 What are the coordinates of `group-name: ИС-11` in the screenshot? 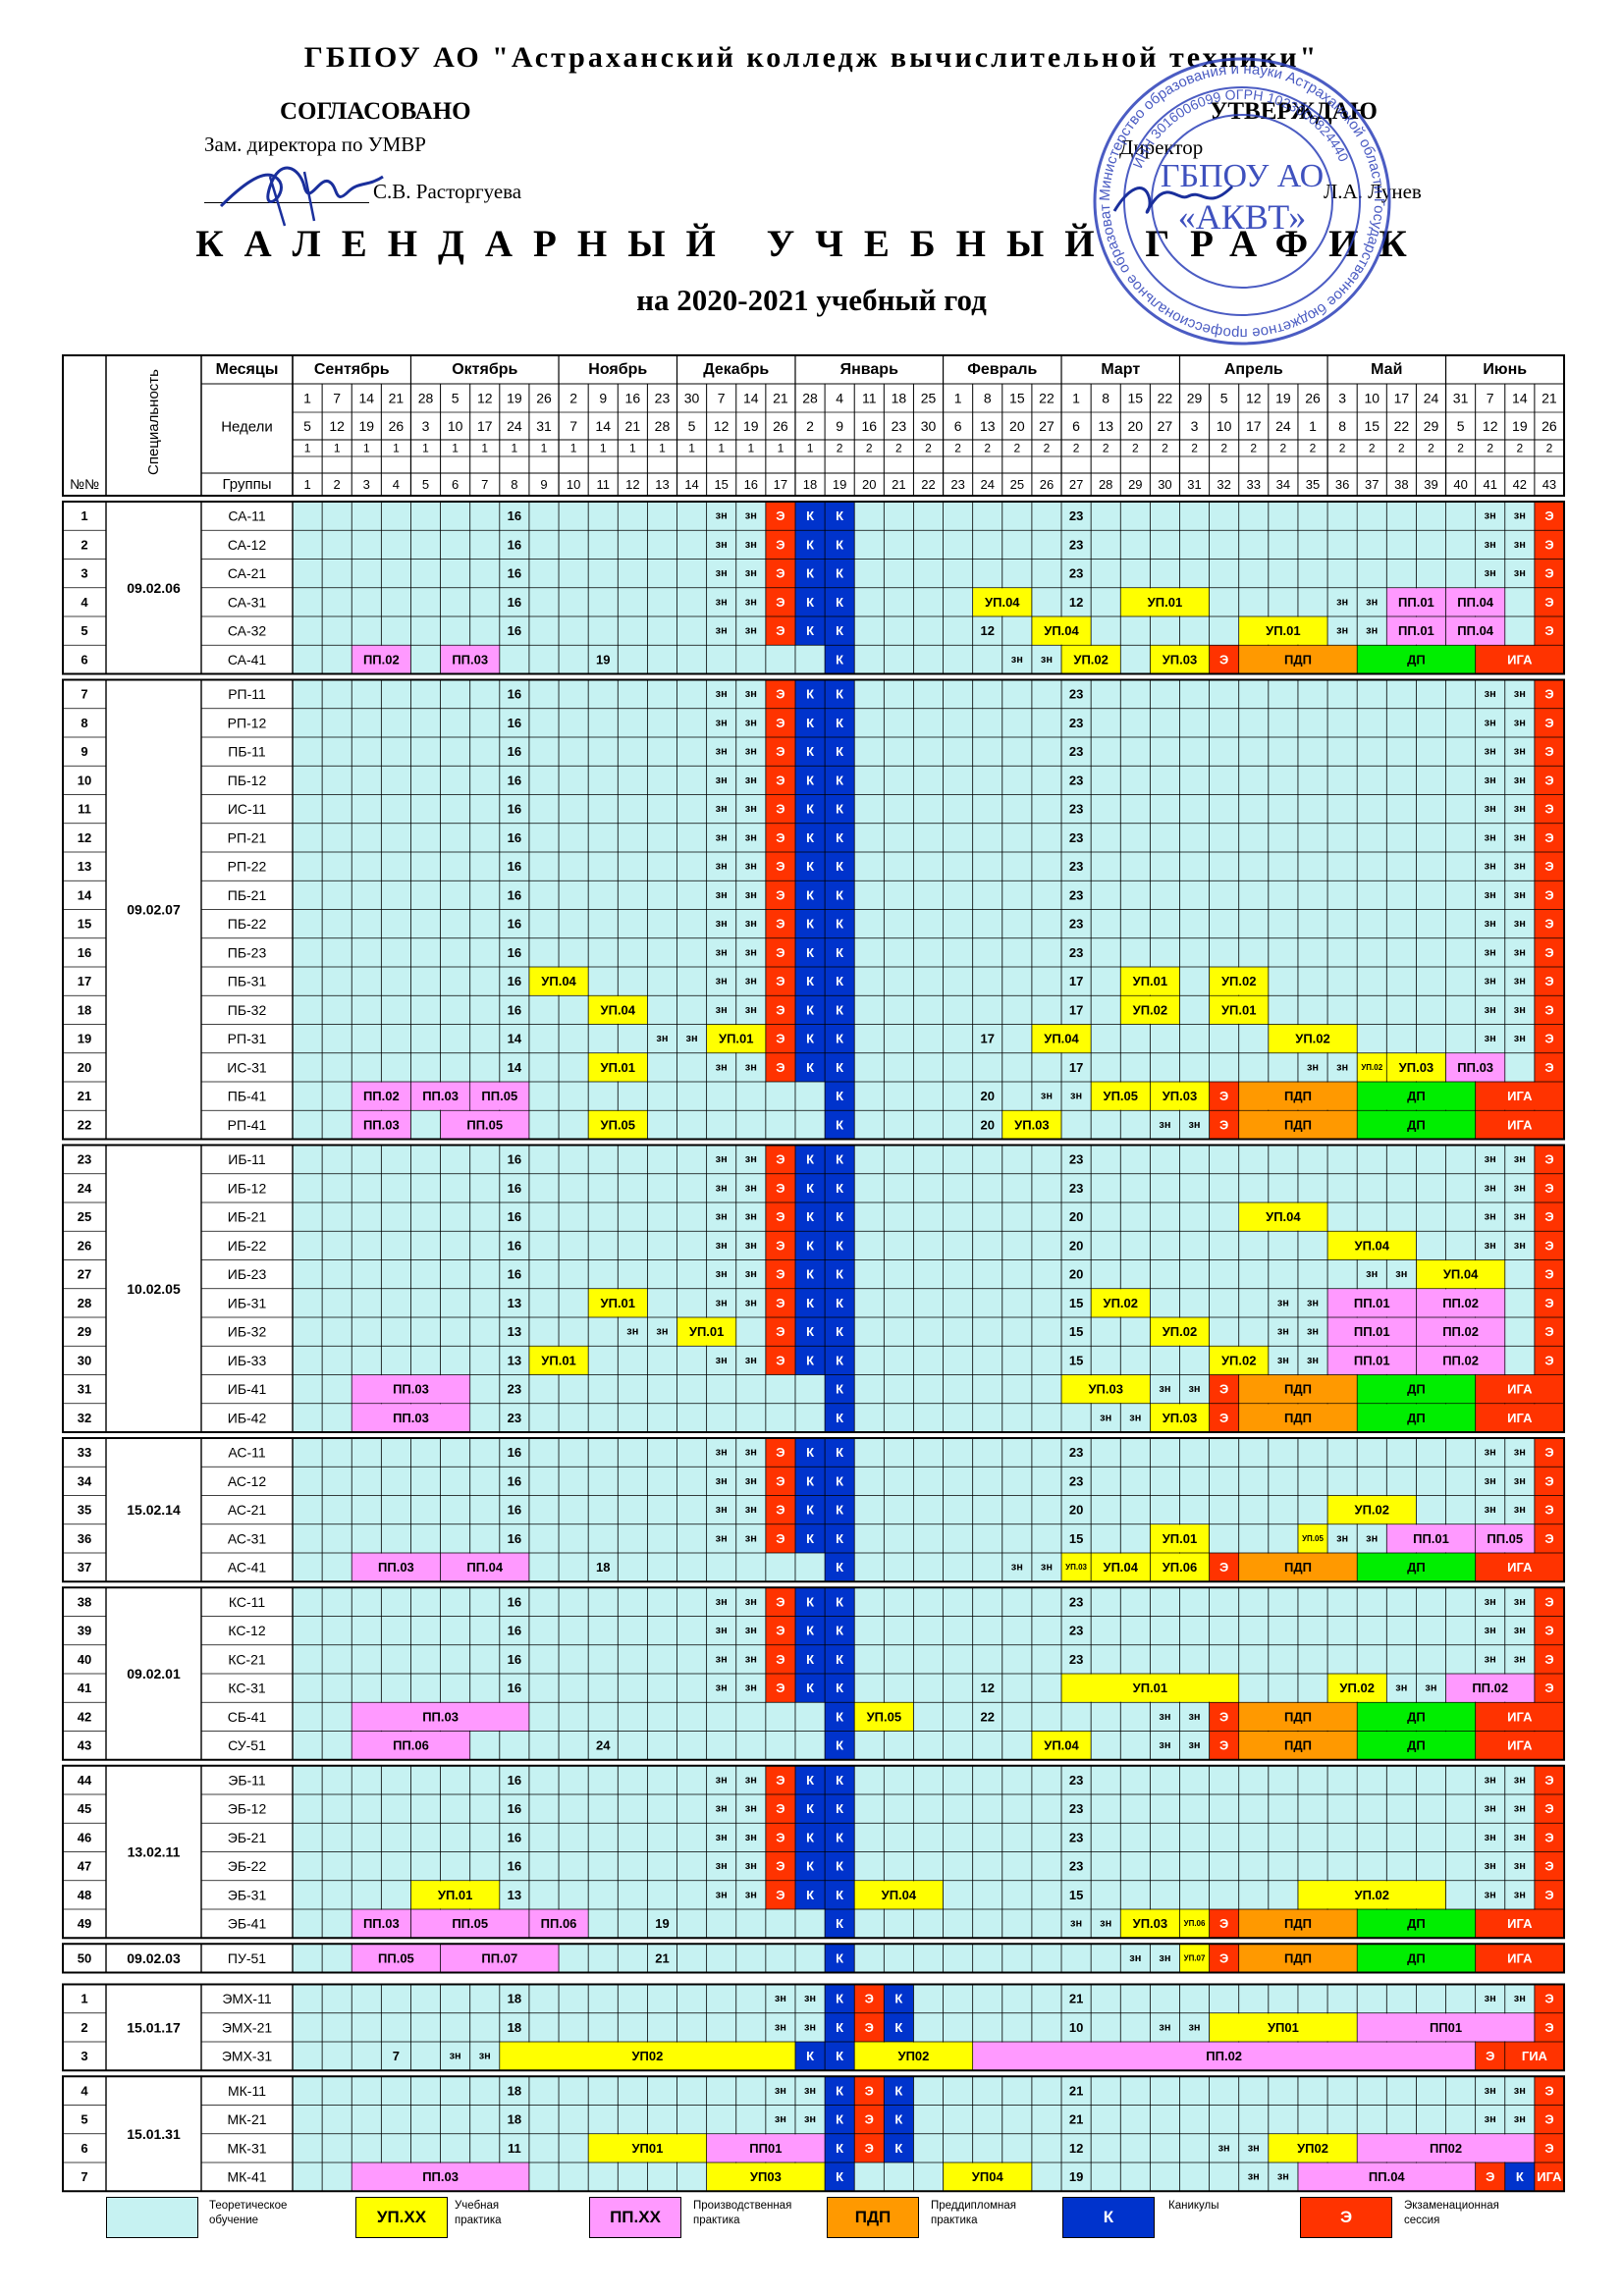 It's located at (247, 809).